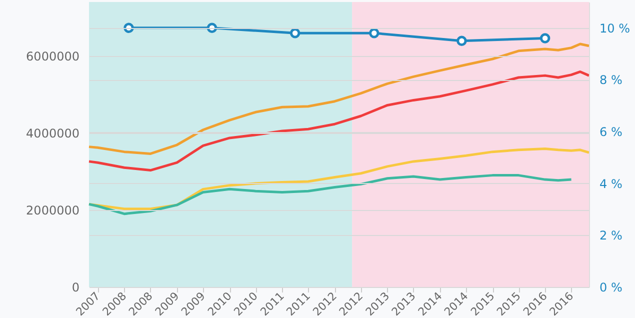  I want to click on line-series, so click(330, 195).